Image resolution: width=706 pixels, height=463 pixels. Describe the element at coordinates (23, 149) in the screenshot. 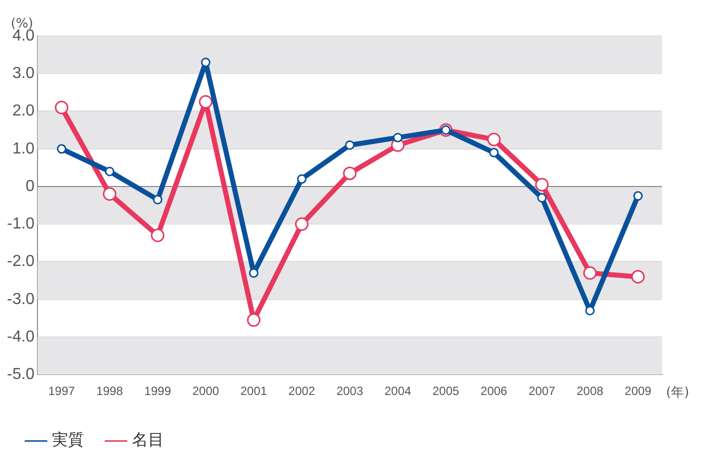

I see `y-tick-label: 1.0` at that location.